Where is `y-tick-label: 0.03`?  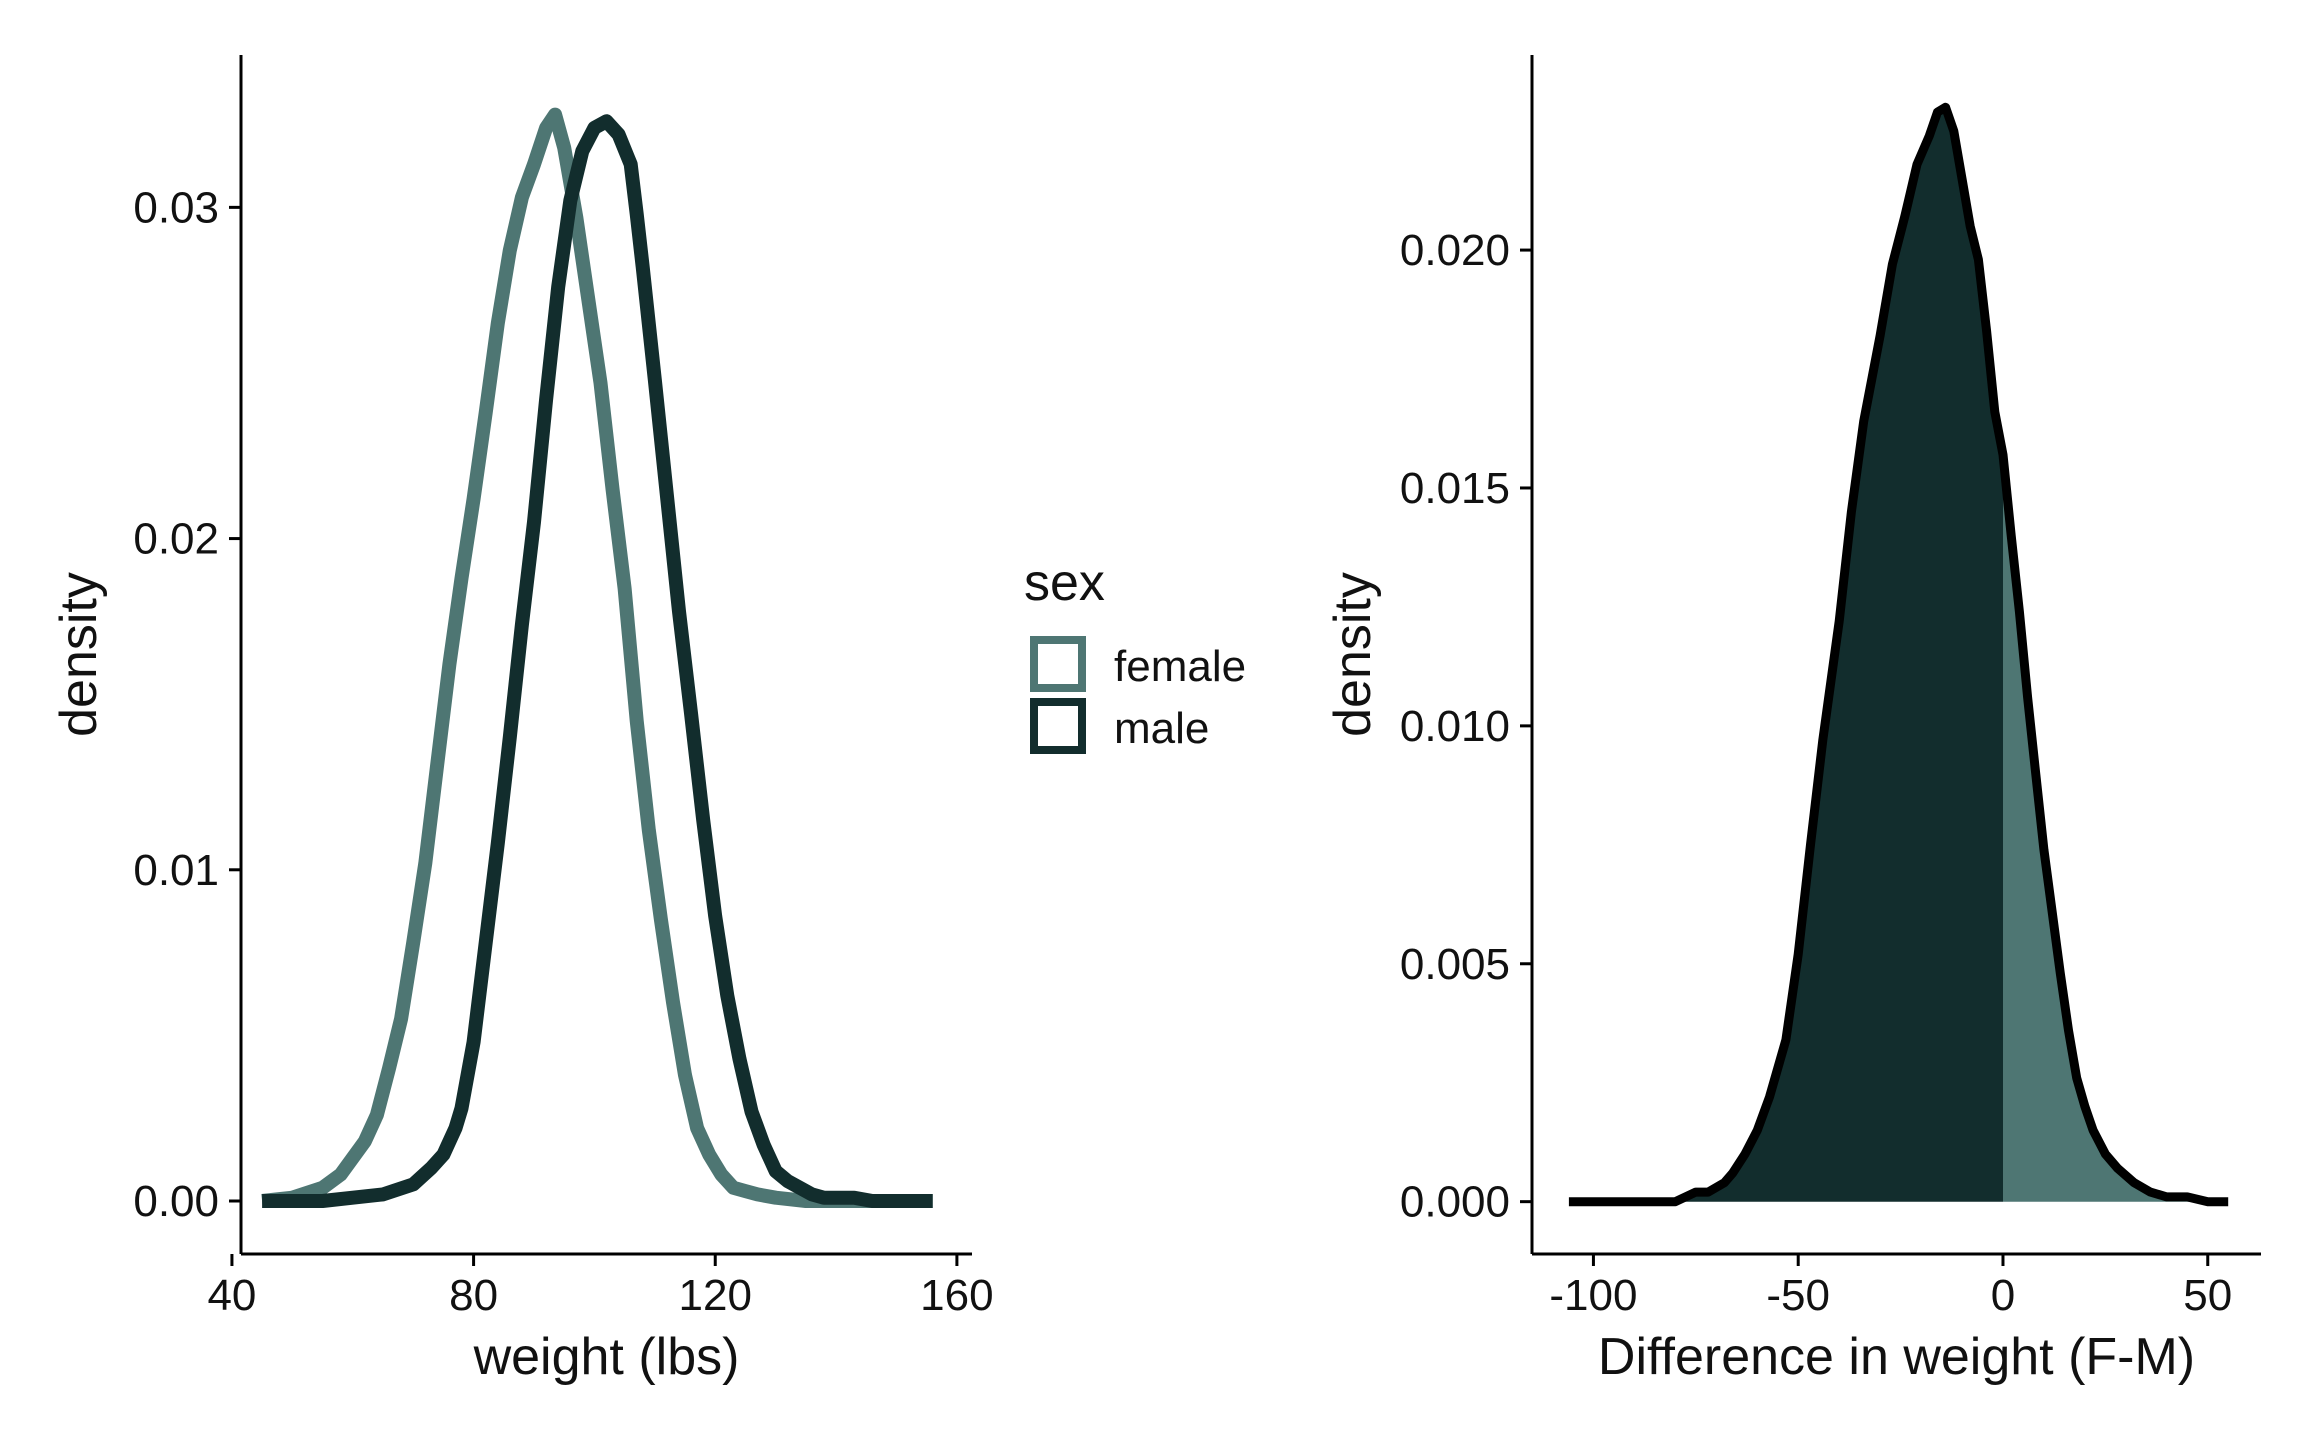 y-tick-label: 0.03 is located at coordinates (176, 207).